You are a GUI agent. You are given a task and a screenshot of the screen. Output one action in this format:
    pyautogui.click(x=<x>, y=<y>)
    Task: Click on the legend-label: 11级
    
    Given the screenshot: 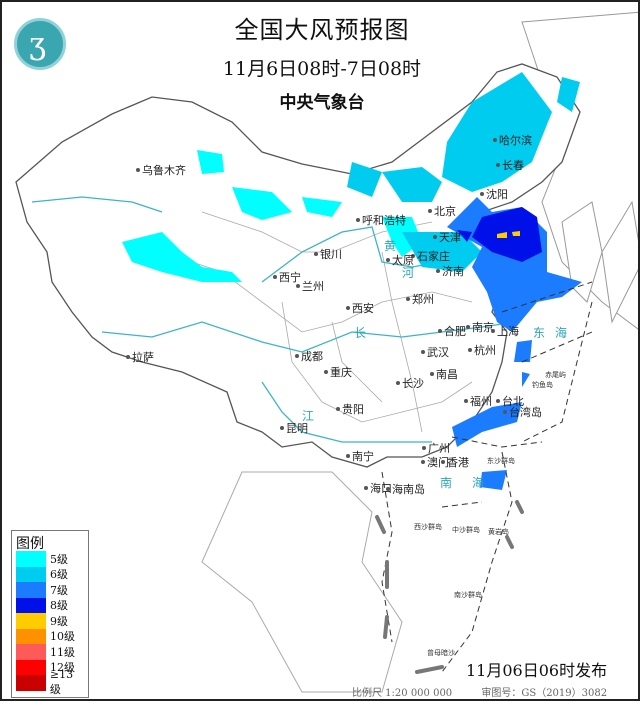 What is the action you would take?
    pyautogui.click(x=62, y=652)
    